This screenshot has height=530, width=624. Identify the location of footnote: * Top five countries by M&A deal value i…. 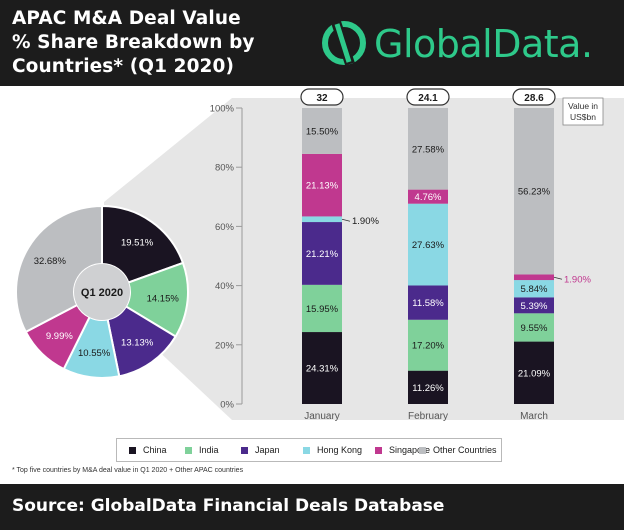
(128, 470).